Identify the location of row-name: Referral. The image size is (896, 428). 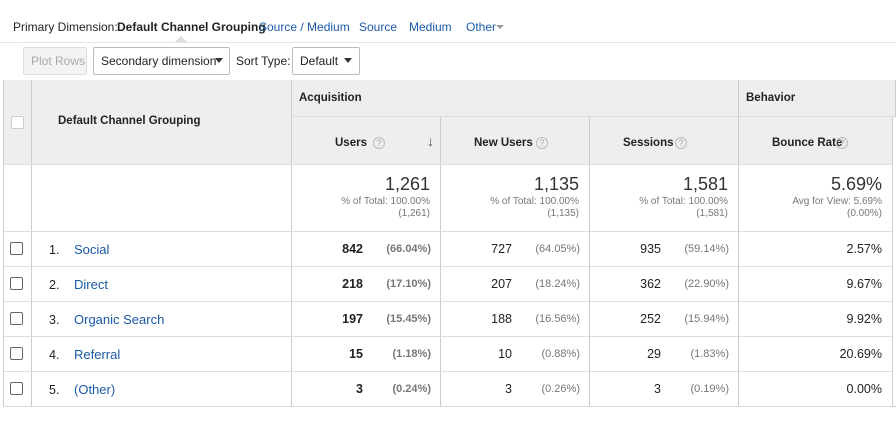
(97, 354).